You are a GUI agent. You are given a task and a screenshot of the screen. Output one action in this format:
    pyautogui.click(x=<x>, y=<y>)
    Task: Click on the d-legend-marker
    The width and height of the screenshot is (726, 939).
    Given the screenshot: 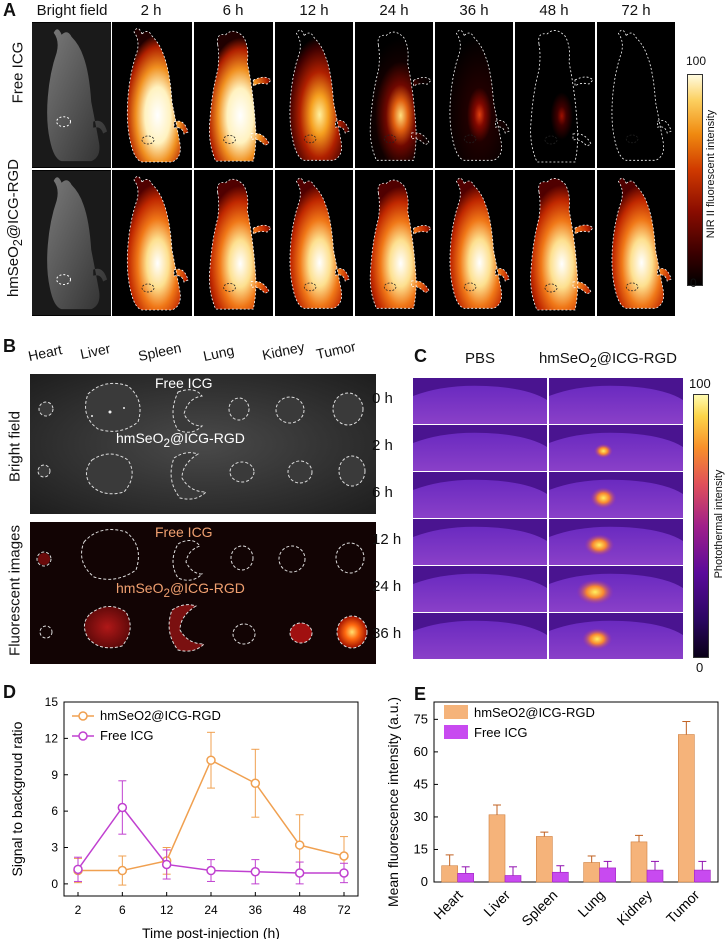 What is the action you would take?
    pyautogui.click(x=83, y=736)
    